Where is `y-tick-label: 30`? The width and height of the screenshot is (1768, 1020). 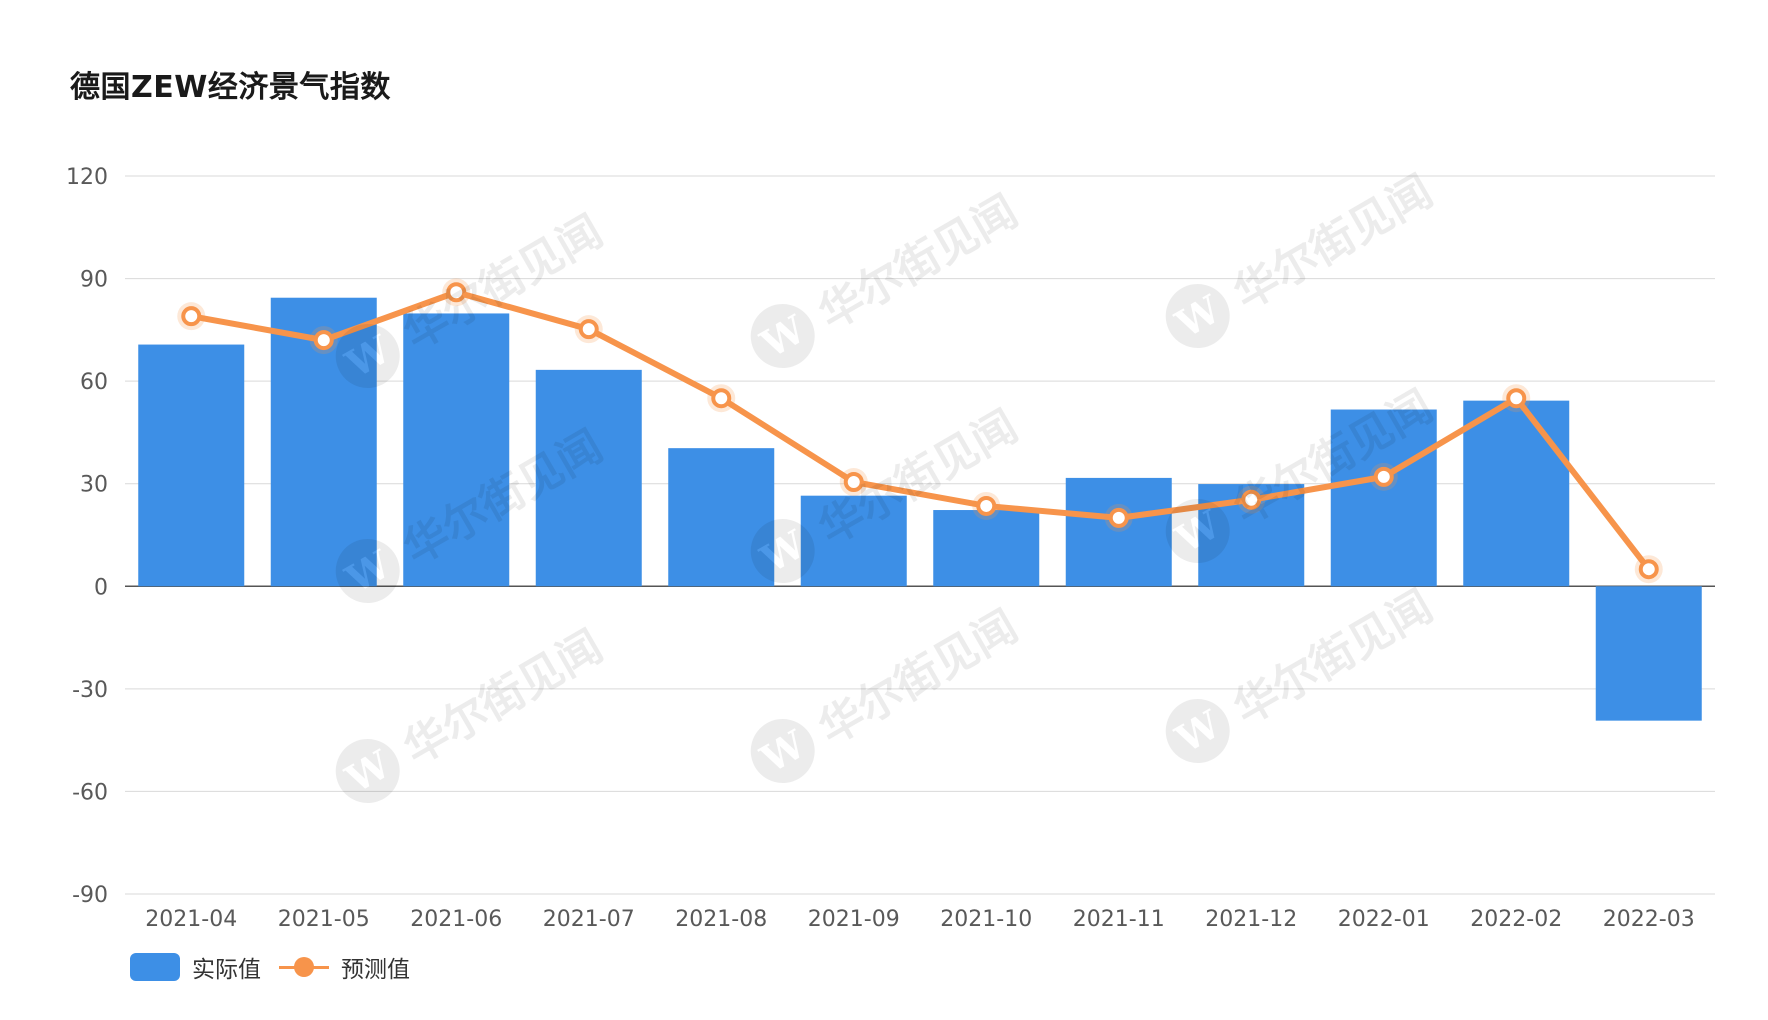
y-tick-label: 30 is located at coordinates (94, 485).